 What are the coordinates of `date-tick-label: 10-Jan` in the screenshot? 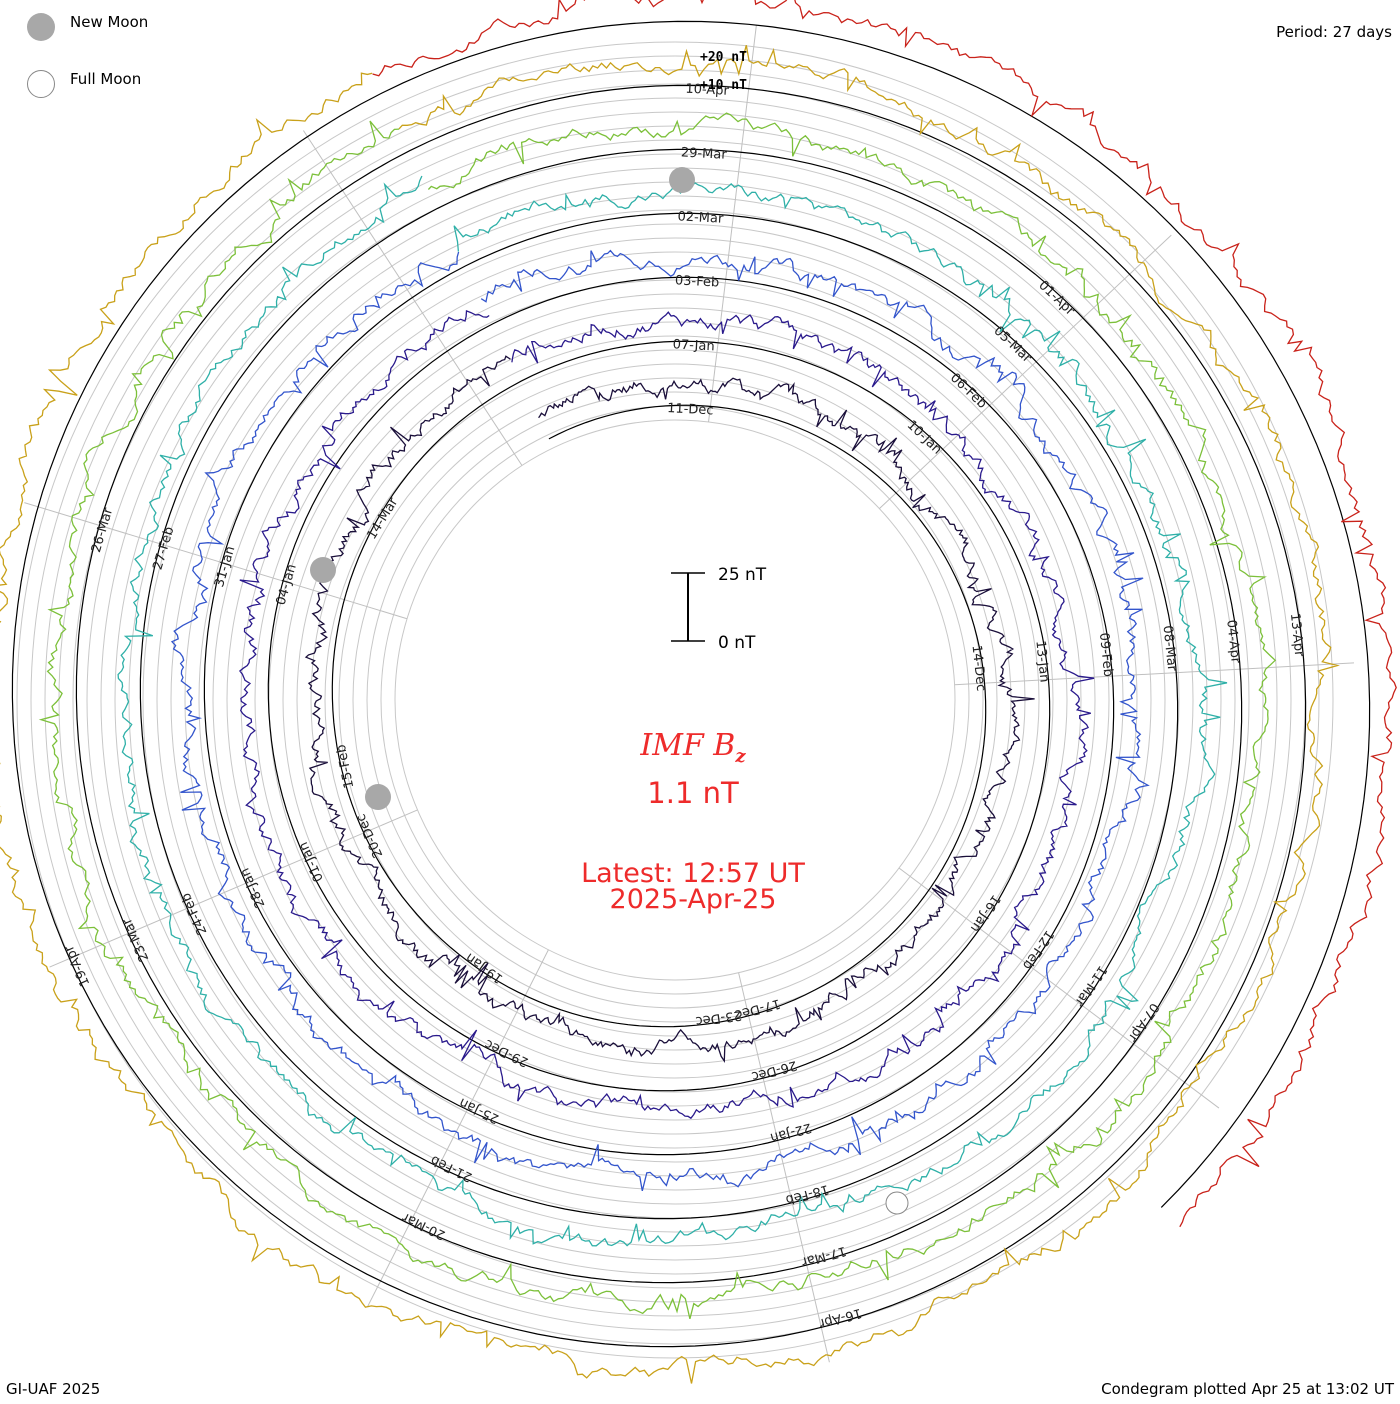 It's located at (924, 438).